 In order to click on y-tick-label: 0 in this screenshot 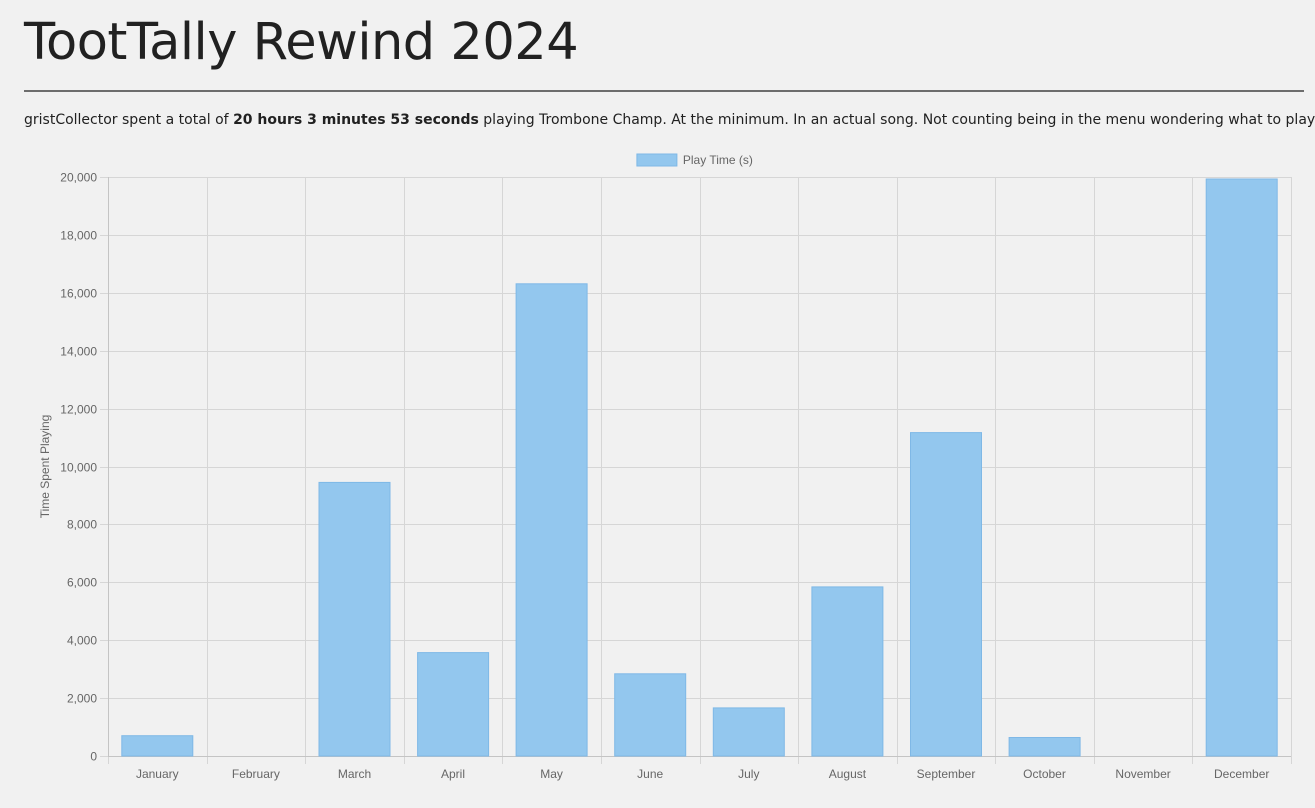, I will do `click(93, 757)`.